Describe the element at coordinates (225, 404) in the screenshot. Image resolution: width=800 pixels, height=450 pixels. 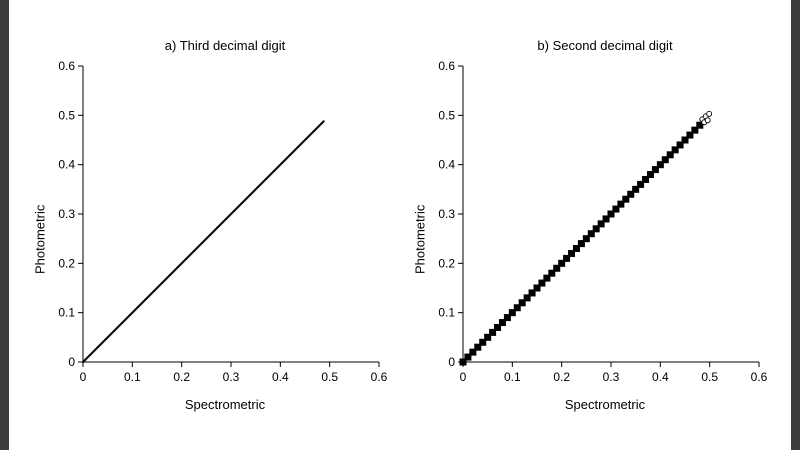
I see `chart-a-xlabel: Spectrometric` at that location.